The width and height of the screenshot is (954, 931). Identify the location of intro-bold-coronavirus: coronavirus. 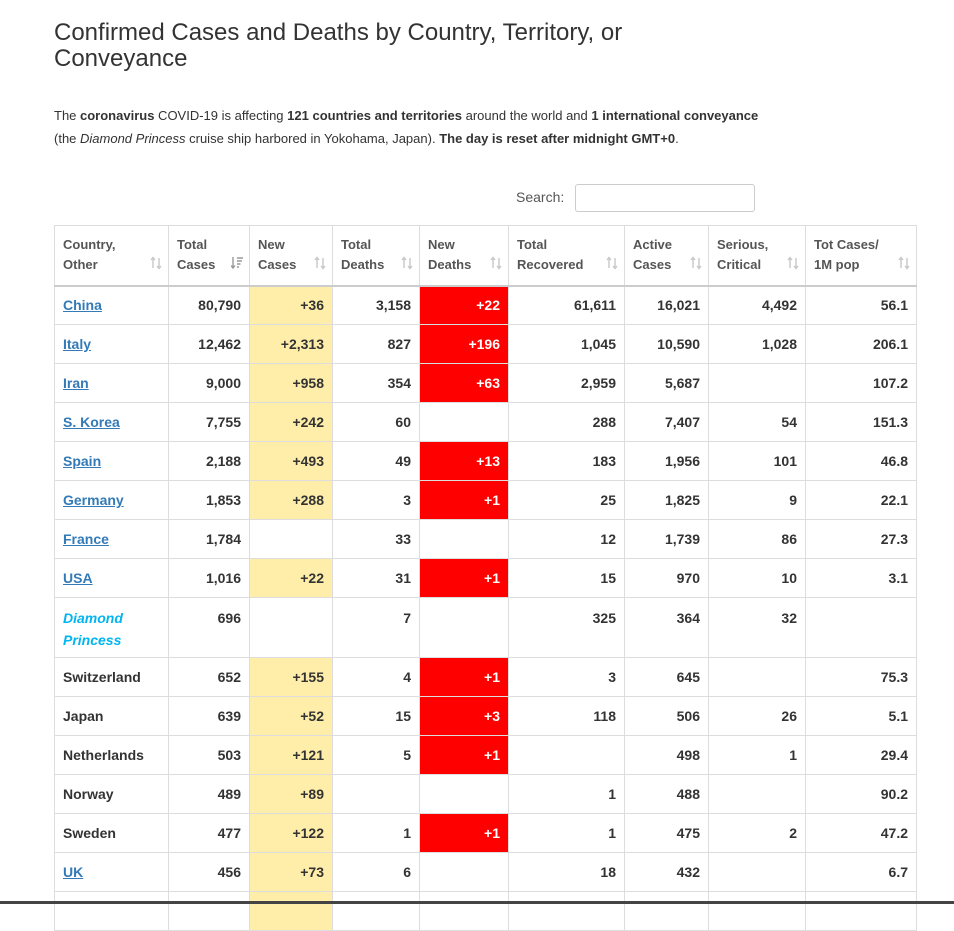
(117, 115).